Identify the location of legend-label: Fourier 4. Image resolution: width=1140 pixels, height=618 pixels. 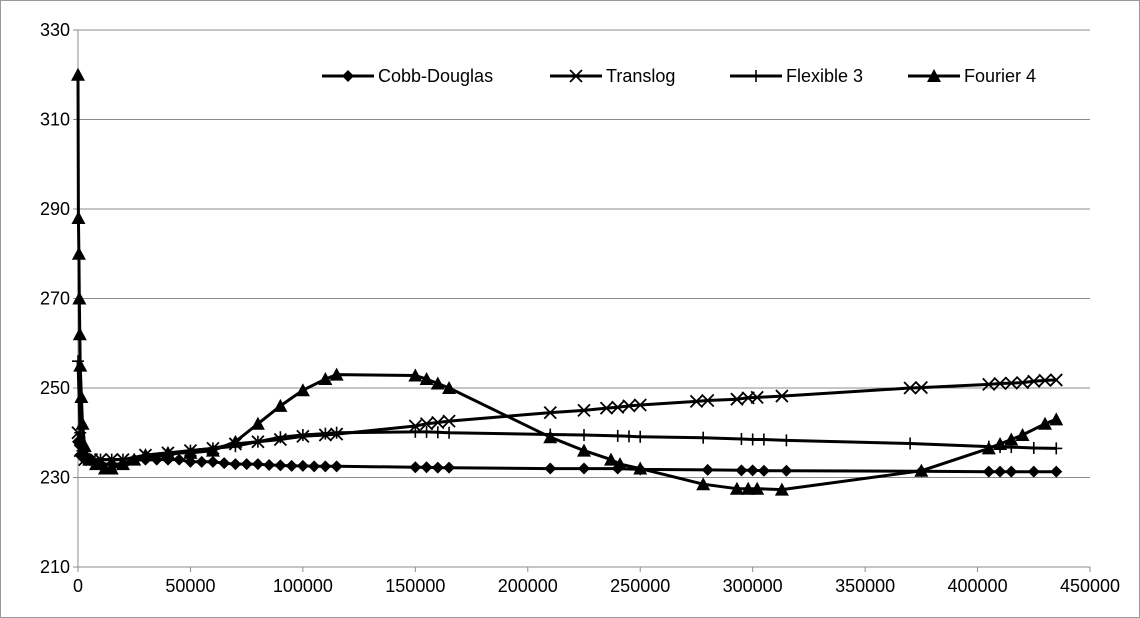
(1000, 76).